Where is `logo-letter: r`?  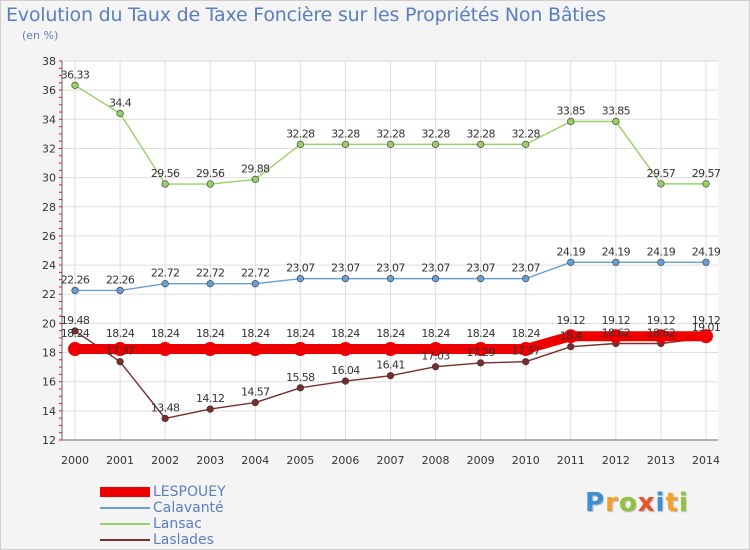 logo-letter: r is located at coordinates (612, 503).